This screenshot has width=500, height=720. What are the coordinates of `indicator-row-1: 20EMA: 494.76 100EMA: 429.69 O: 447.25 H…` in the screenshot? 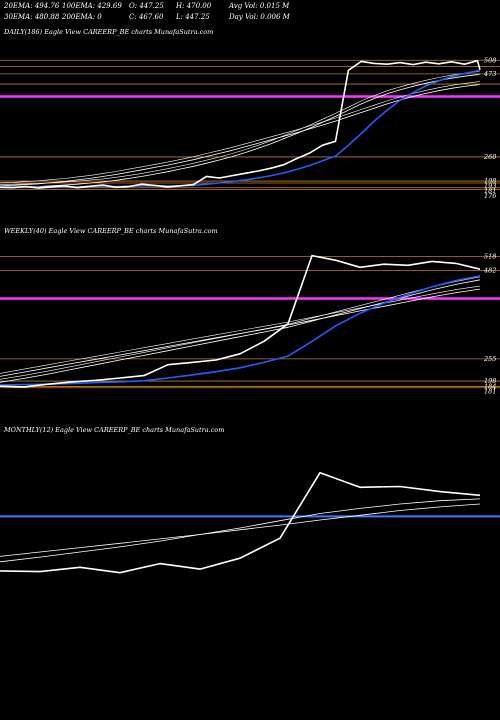 It's located at (250, 7).